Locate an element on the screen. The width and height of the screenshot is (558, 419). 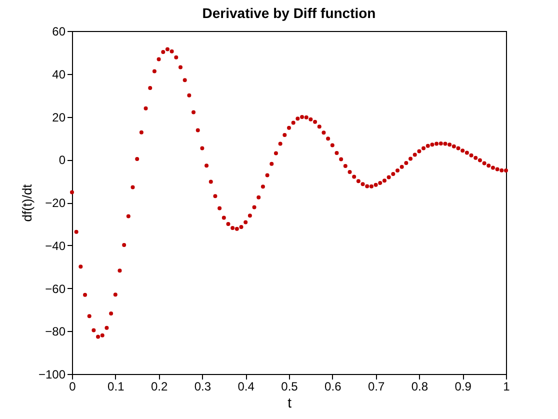
x-tick-label: 0.6 is located at coordinates (333, 387).